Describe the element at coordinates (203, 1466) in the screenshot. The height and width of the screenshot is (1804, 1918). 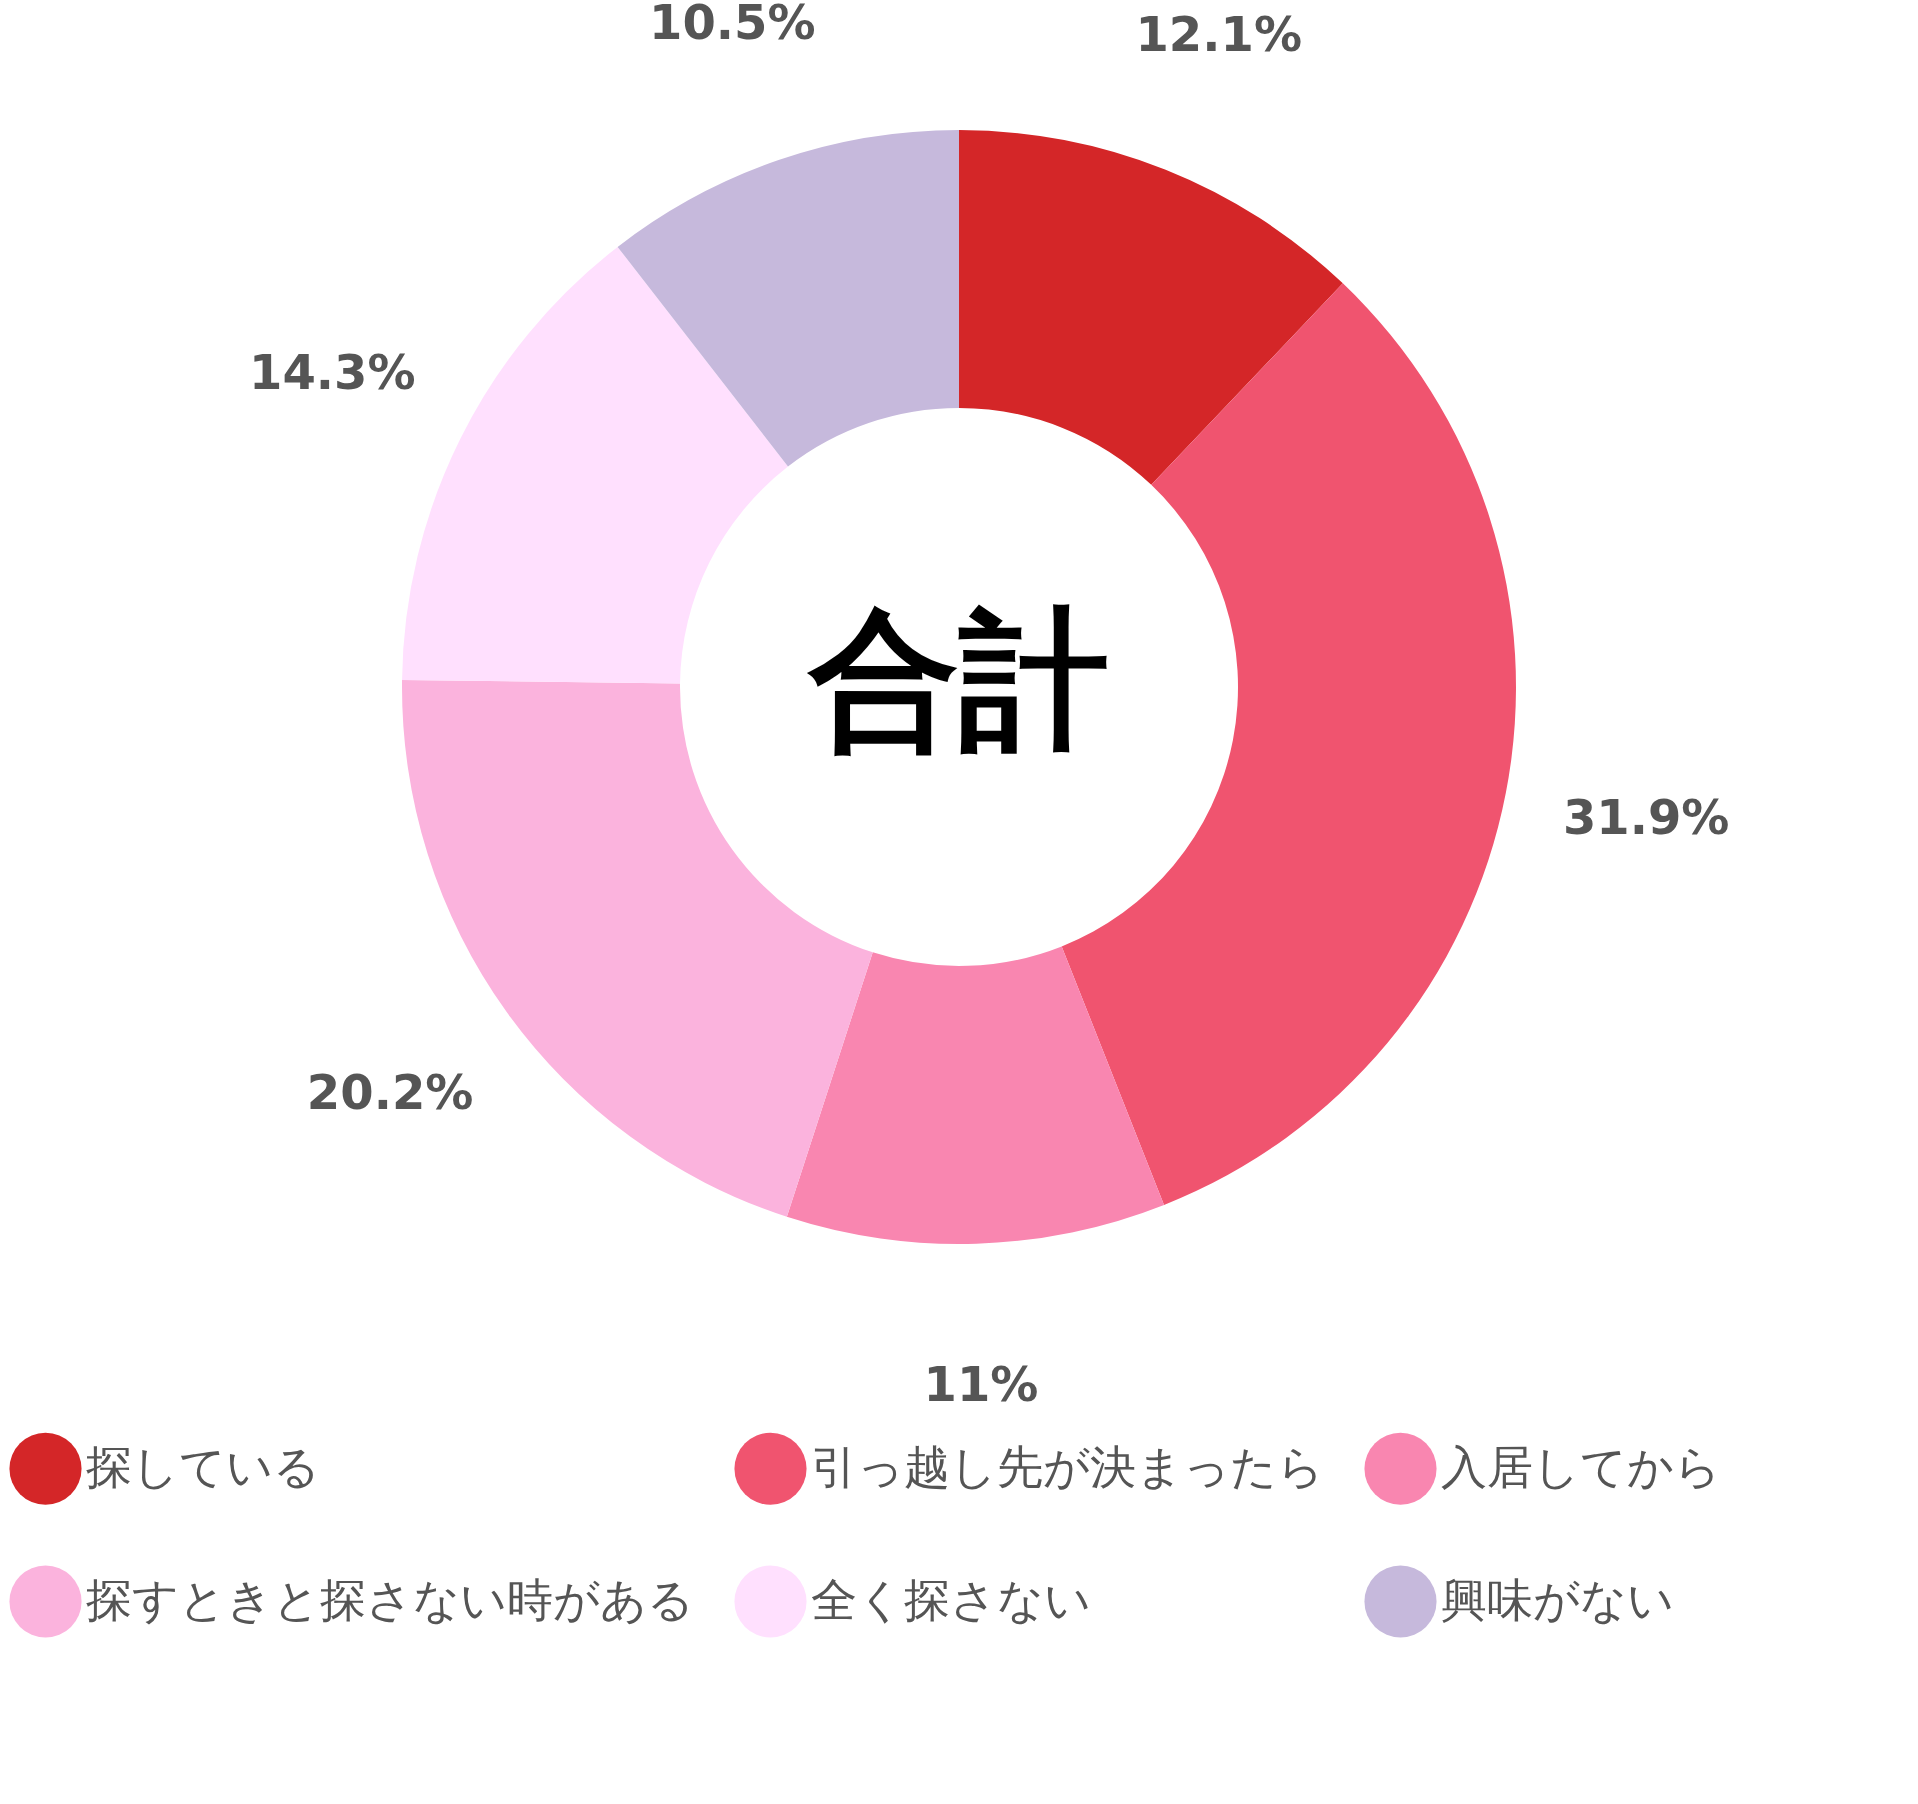
I see `legend-label: 探している` at that location.